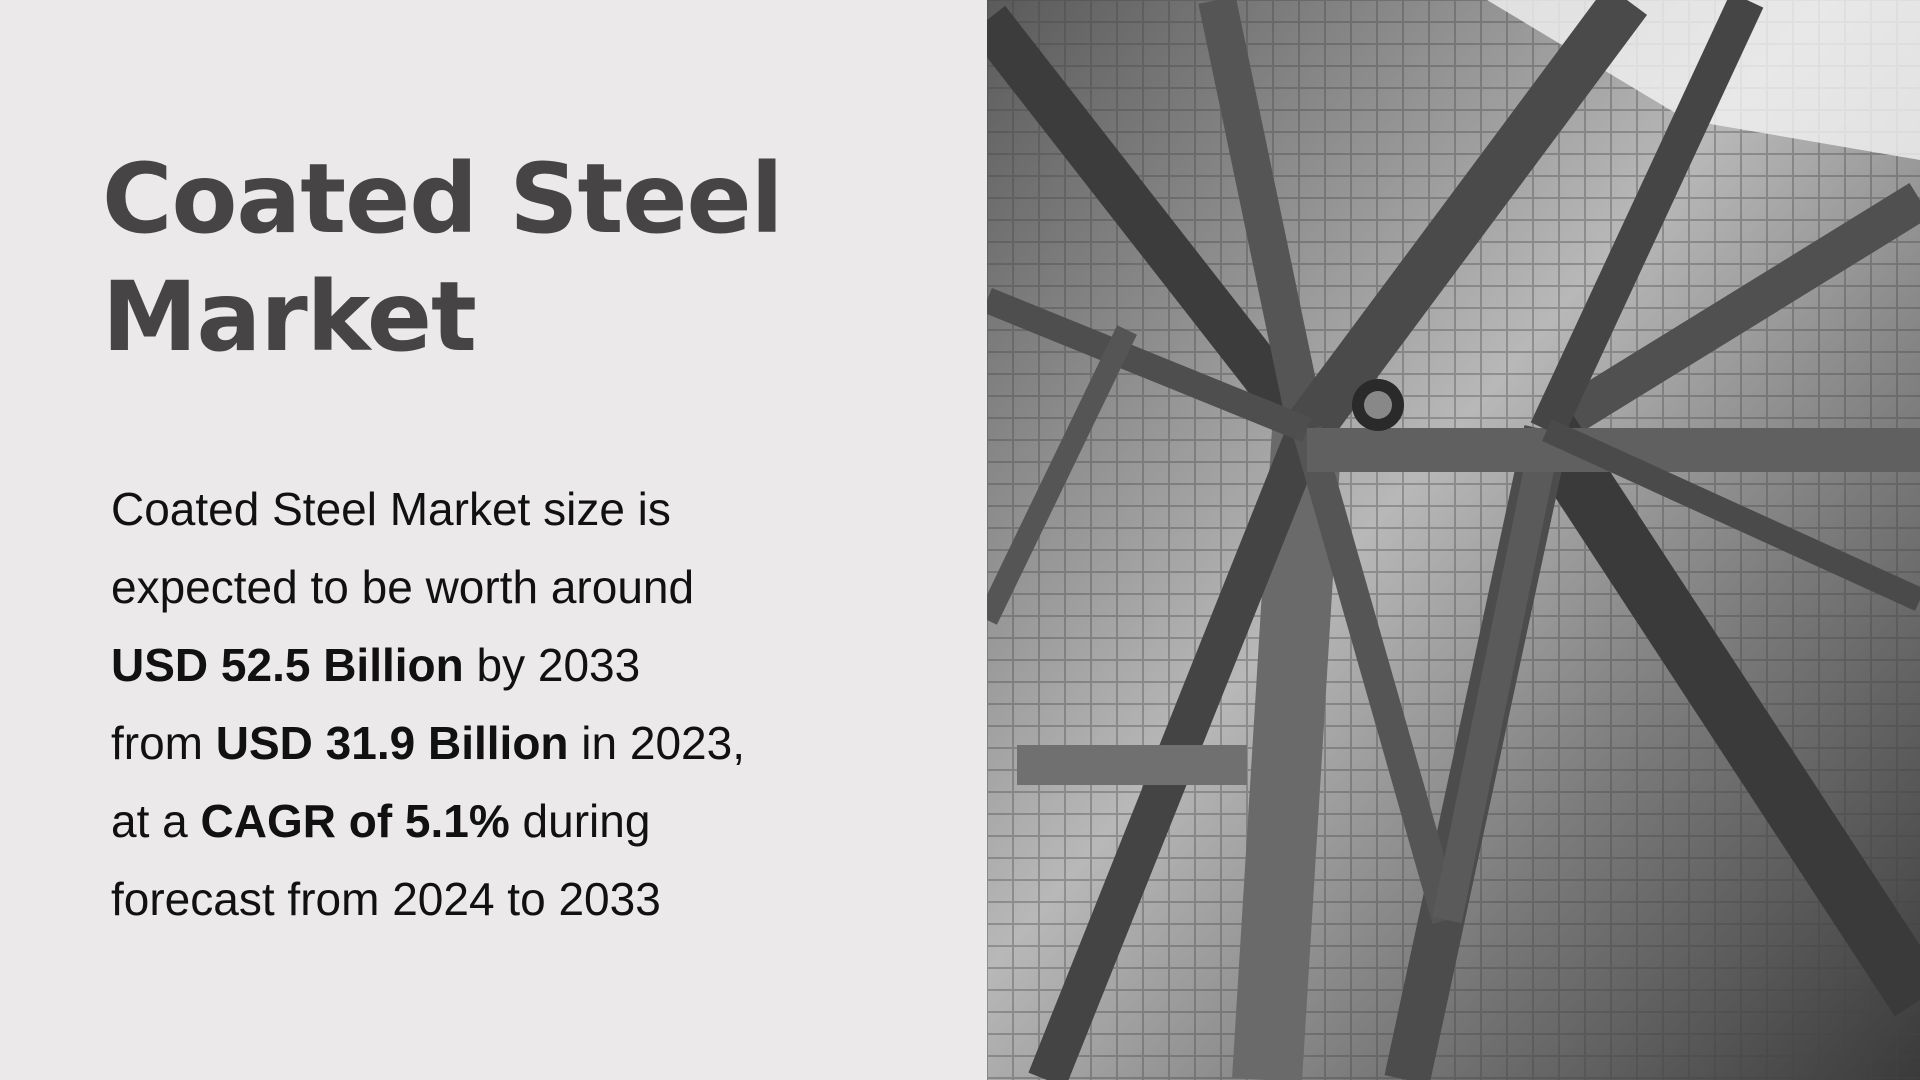  What do you see at coordinates (156, 821) in the screenshot?
I see `summary-text: at a` at bounding box center [156, 821].